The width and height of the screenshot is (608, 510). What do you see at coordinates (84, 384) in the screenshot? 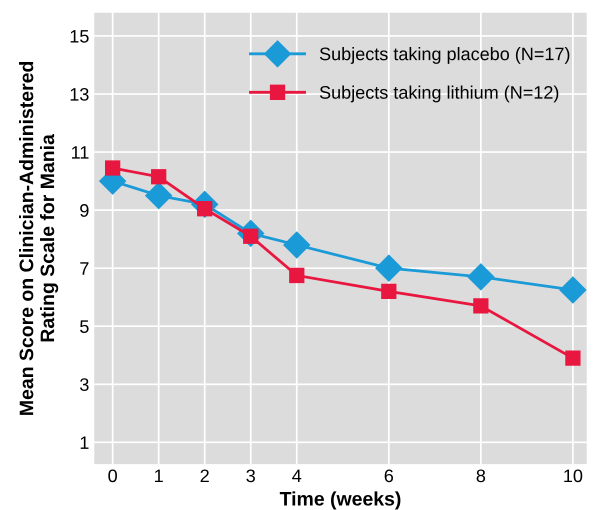
I see `y-tick-label: 3` at bounding box center [84, 384].